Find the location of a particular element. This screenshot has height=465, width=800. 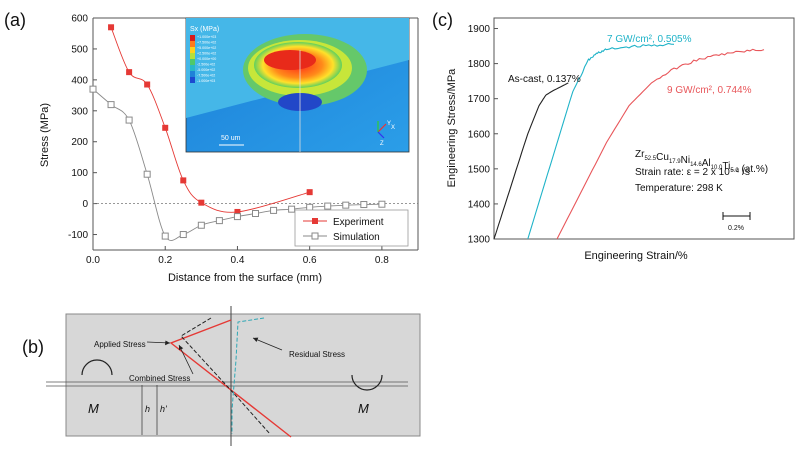

moment-label-left: M is located at coordinates (93, 408).